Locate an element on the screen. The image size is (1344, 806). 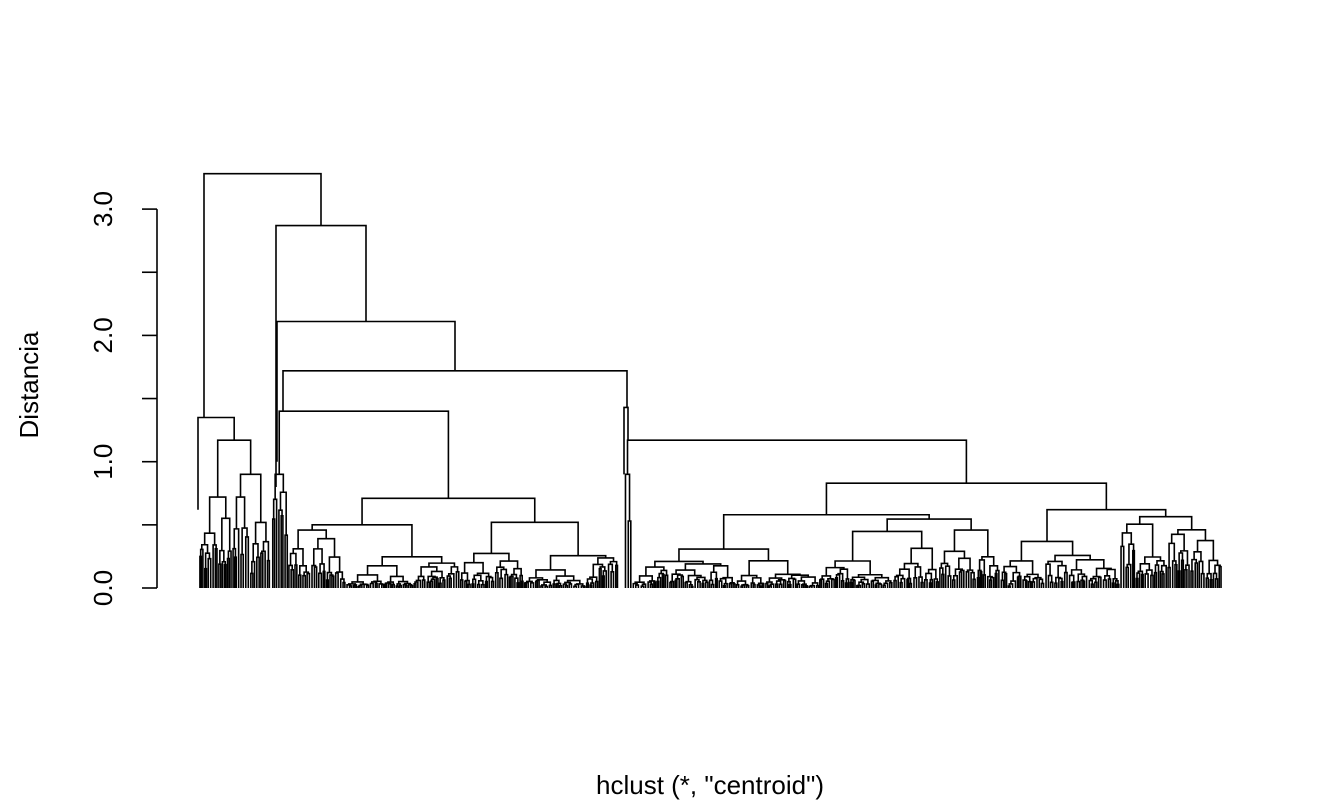
y-tick-label: 3.0 is located at coordinates (103, 209).